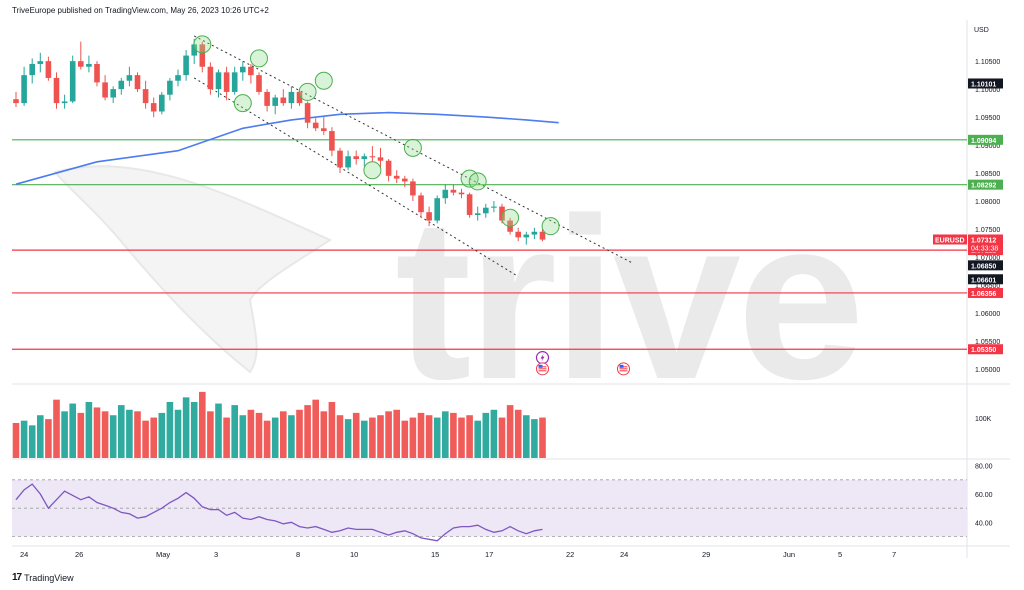  What do you see at coordinates (987, 342) in the screenshot?
I see `price-tick-label: 1.05500` at bounding box center [987, 342].